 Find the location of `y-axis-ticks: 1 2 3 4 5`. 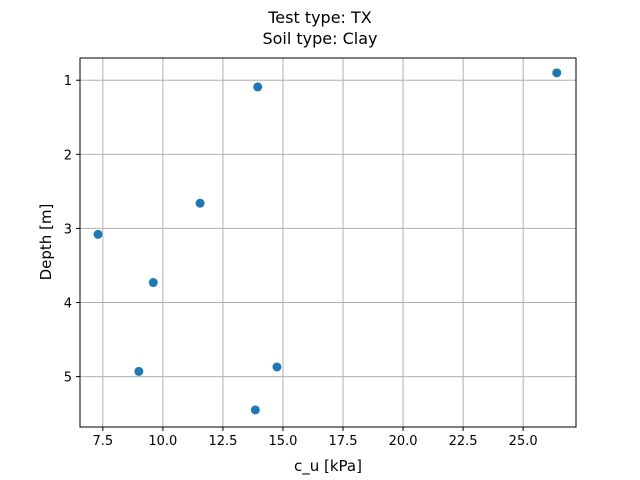

y-axis-ticks: 1 2 3 4 5 is located at coordinates (72, 230).